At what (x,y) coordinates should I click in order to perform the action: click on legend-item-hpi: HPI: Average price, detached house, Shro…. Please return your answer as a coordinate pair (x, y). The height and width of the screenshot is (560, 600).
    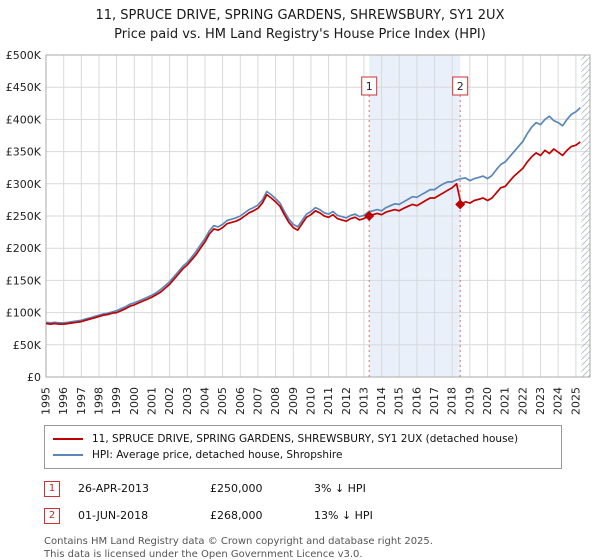
    Looking at the image, I should click on (303, 455).